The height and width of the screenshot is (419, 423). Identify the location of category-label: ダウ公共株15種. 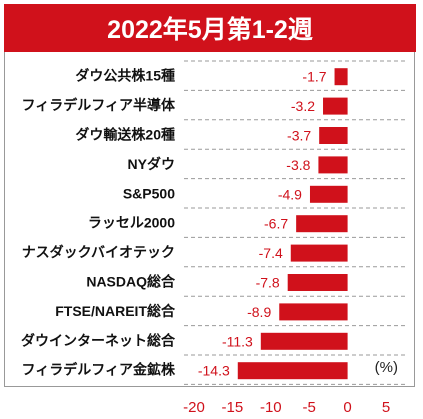
(125, 76).